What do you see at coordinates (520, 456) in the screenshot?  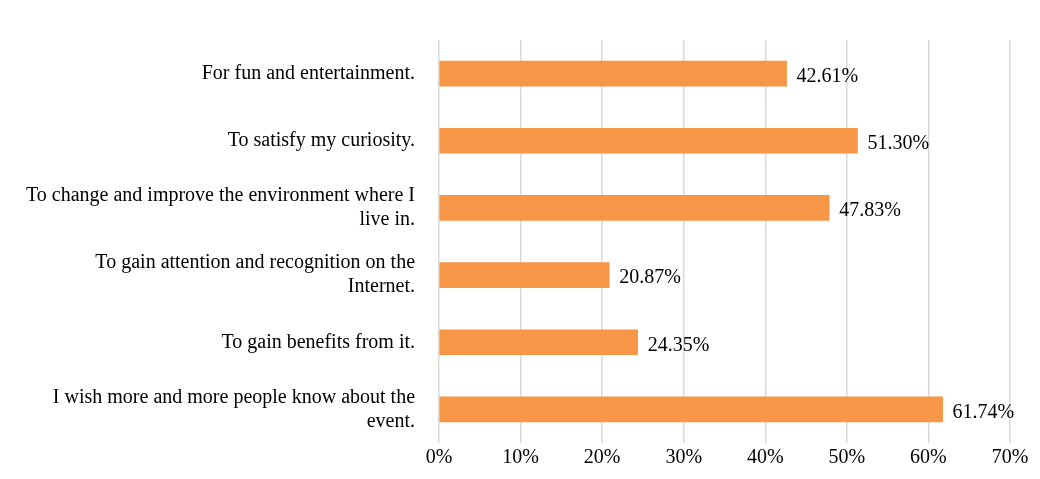 I see `x-tick-label: 10%` at bounding box center [520, 456].